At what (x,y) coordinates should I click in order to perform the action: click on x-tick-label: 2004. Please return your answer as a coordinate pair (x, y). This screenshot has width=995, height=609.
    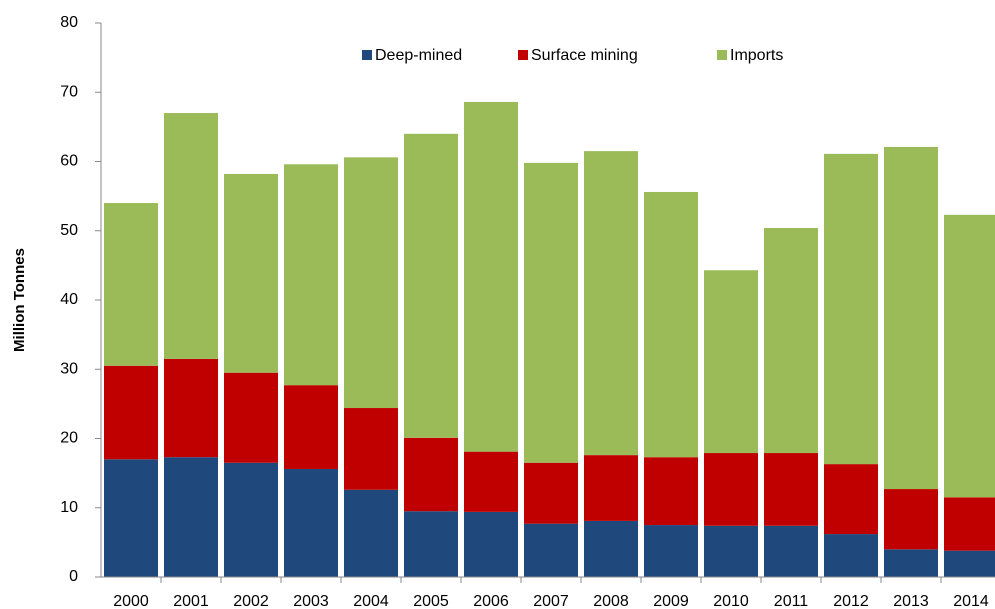
    Looking at the image, I should click on (371, 601).